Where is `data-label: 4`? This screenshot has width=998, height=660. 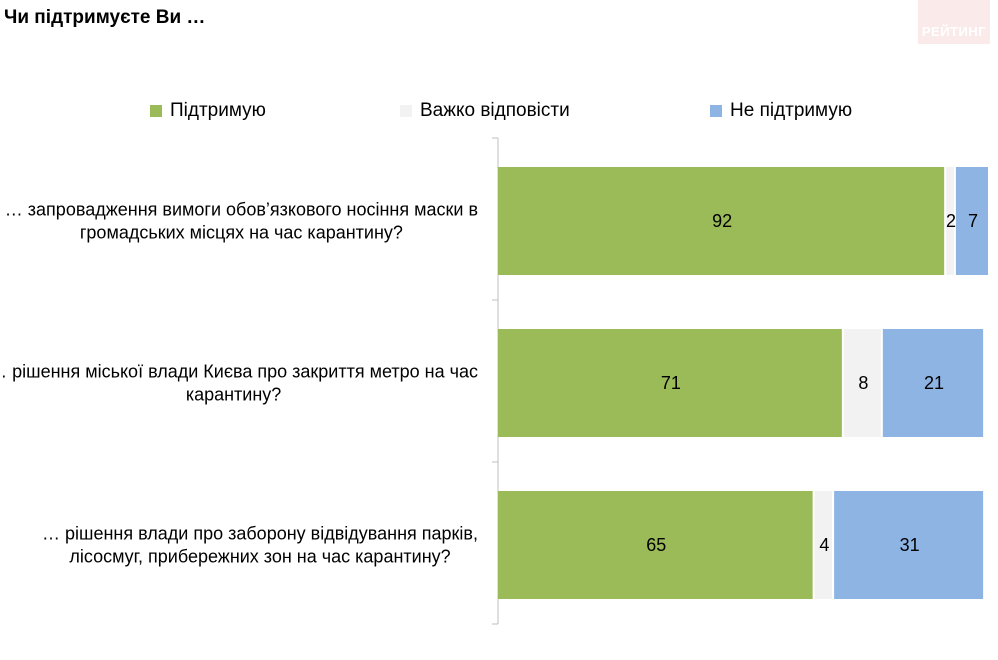
data-label: 4 is located at coordinates (824, 545).